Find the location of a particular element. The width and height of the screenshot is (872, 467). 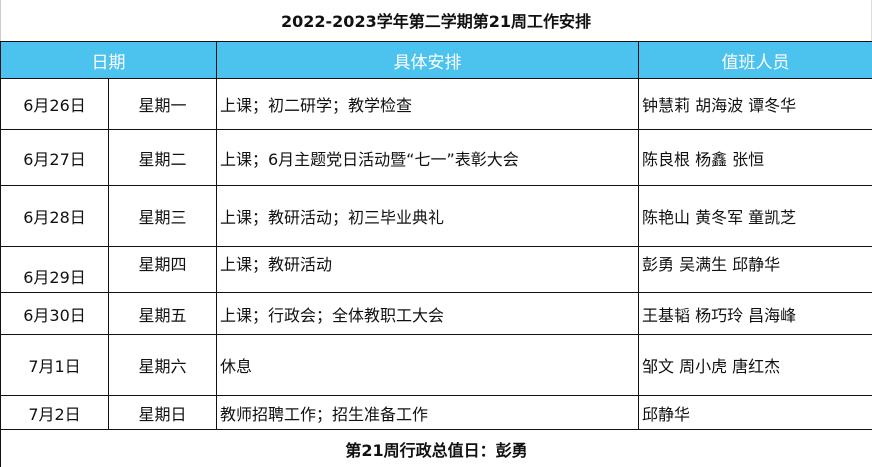

footer-row: 第21周行政总值日：彭勇 is located at coordinates (436, 448).